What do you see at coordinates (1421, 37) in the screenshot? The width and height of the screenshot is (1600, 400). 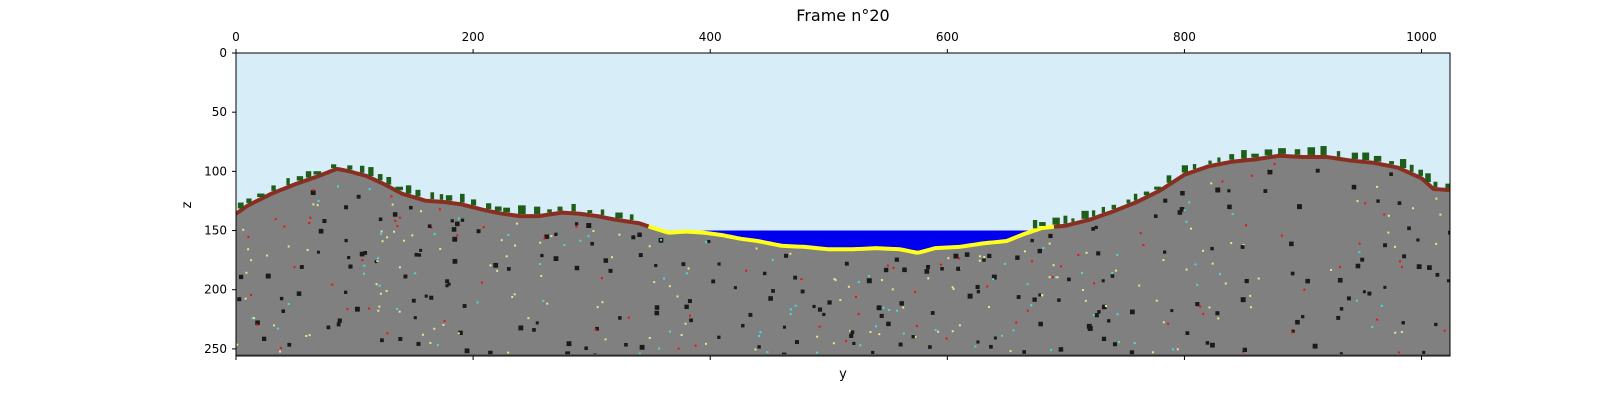 I see `x-tick-label: 1000` at bounding box center [1421, 37].